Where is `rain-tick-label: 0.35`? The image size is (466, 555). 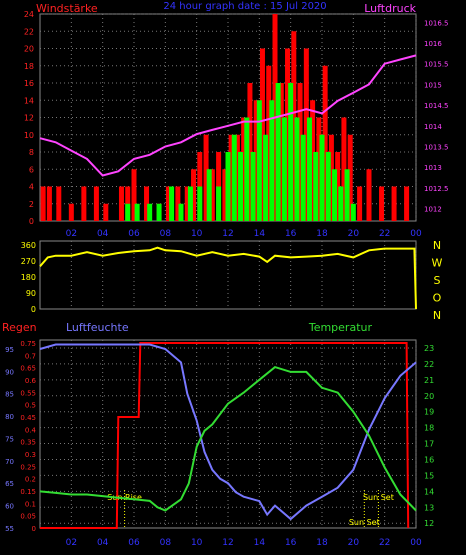 rain-tick-label: 0.35 is located at coordinates (28, 443).